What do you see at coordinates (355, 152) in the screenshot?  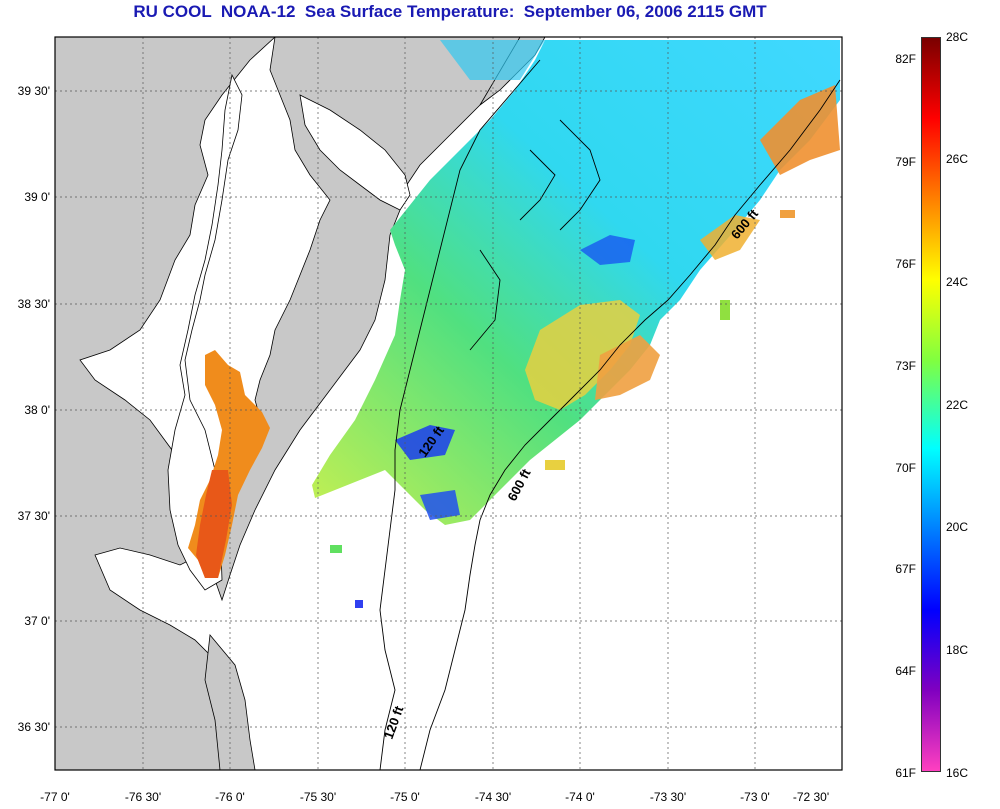 I see `delaware-bay` at bounding box center [355, 152].